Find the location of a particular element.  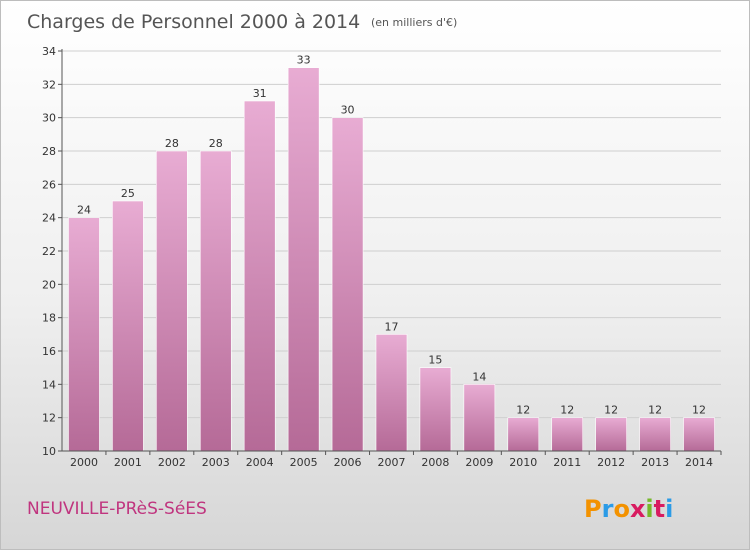

bar-value-label: 31 is located at coordinates (260, 93).